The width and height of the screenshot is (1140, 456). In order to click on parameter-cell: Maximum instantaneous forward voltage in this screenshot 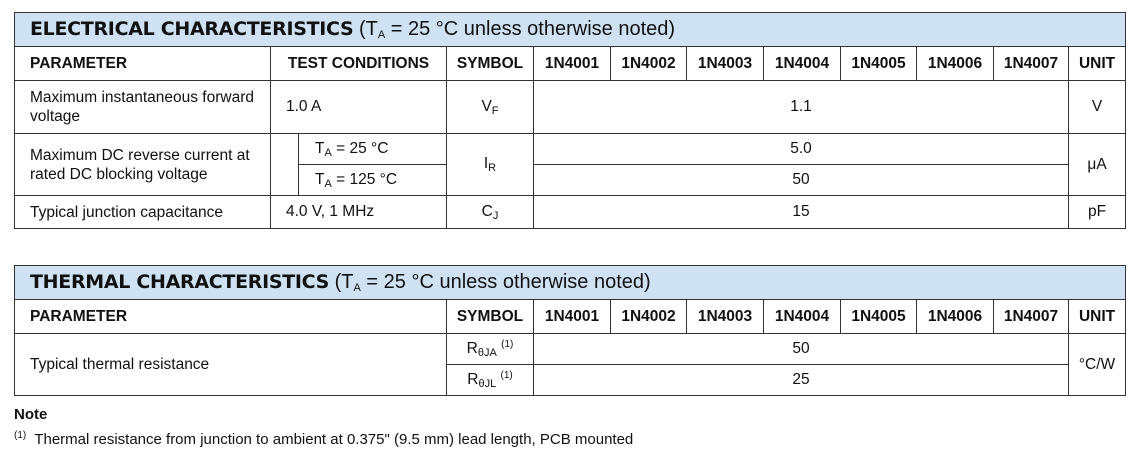, I will do `click(142, 107)`.